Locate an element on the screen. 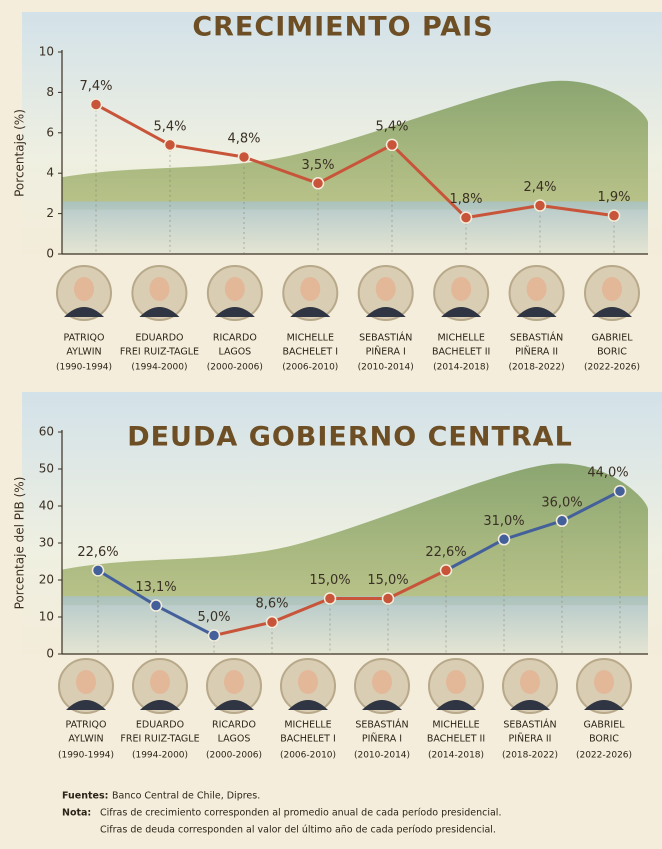 The image size is (662, 849). data-label: 3,5% is located at coordinates (317, 165).